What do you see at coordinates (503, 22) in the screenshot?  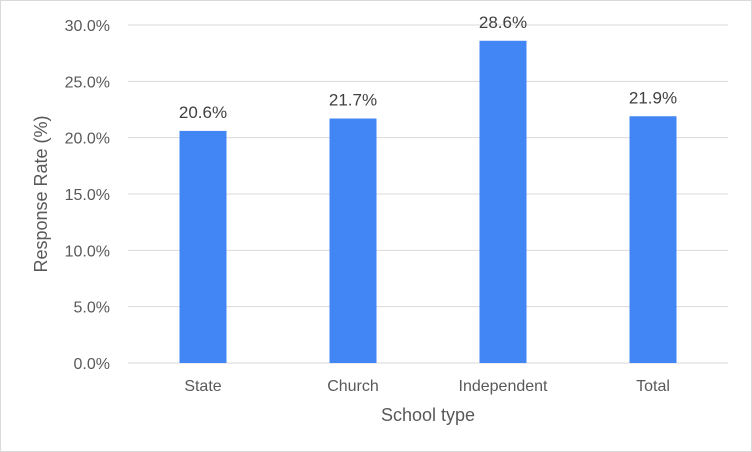 I see `data-label: 28.6%` at bounding box center [503, 22].